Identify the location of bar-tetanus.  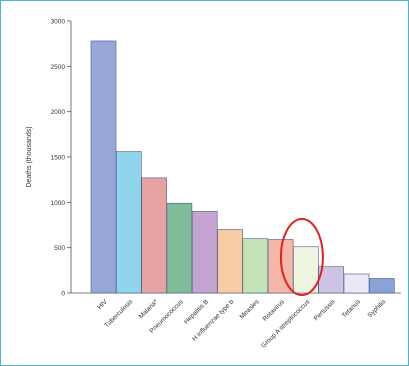
(356, 283).